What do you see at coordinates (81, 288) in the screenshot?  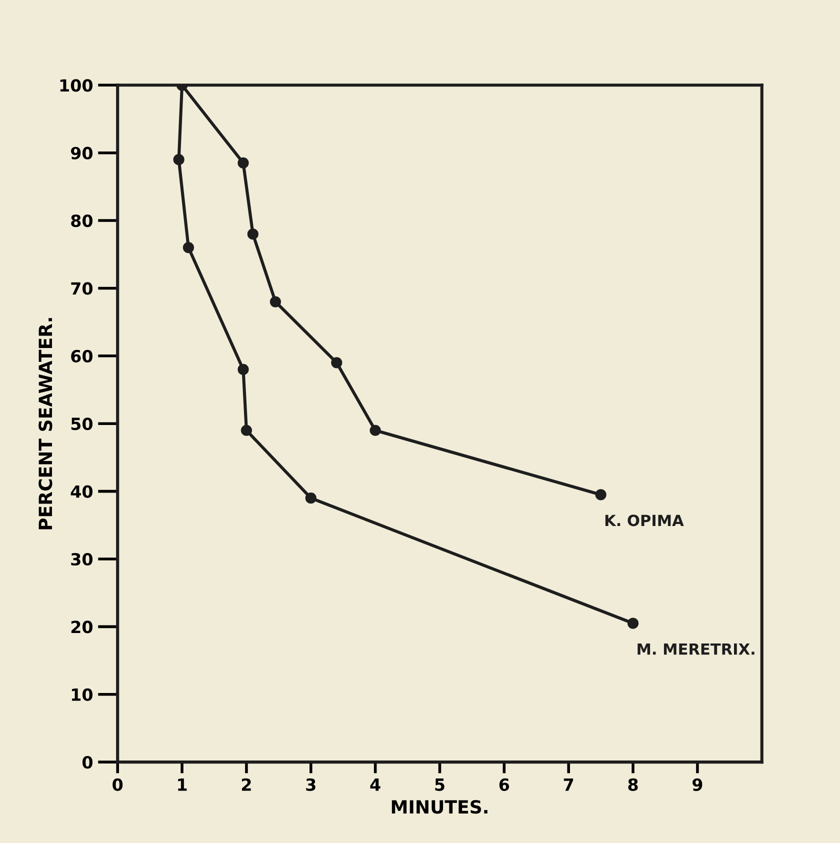 I see `y-tick-label: 70` at bounding box center [81, 288].